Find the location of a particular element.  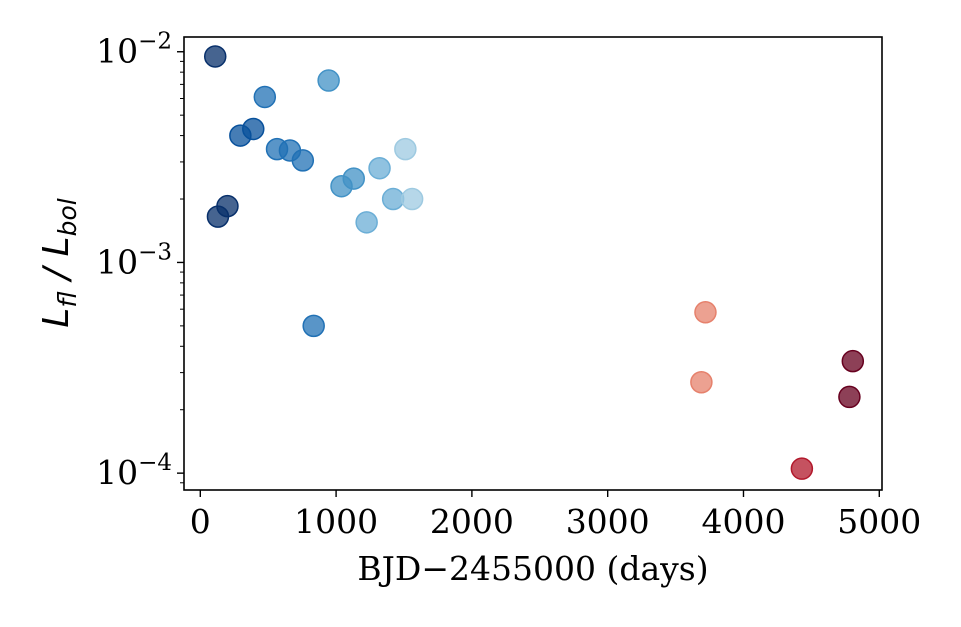

x-tick-label-0: 0 is located at coordinates (200, 521).